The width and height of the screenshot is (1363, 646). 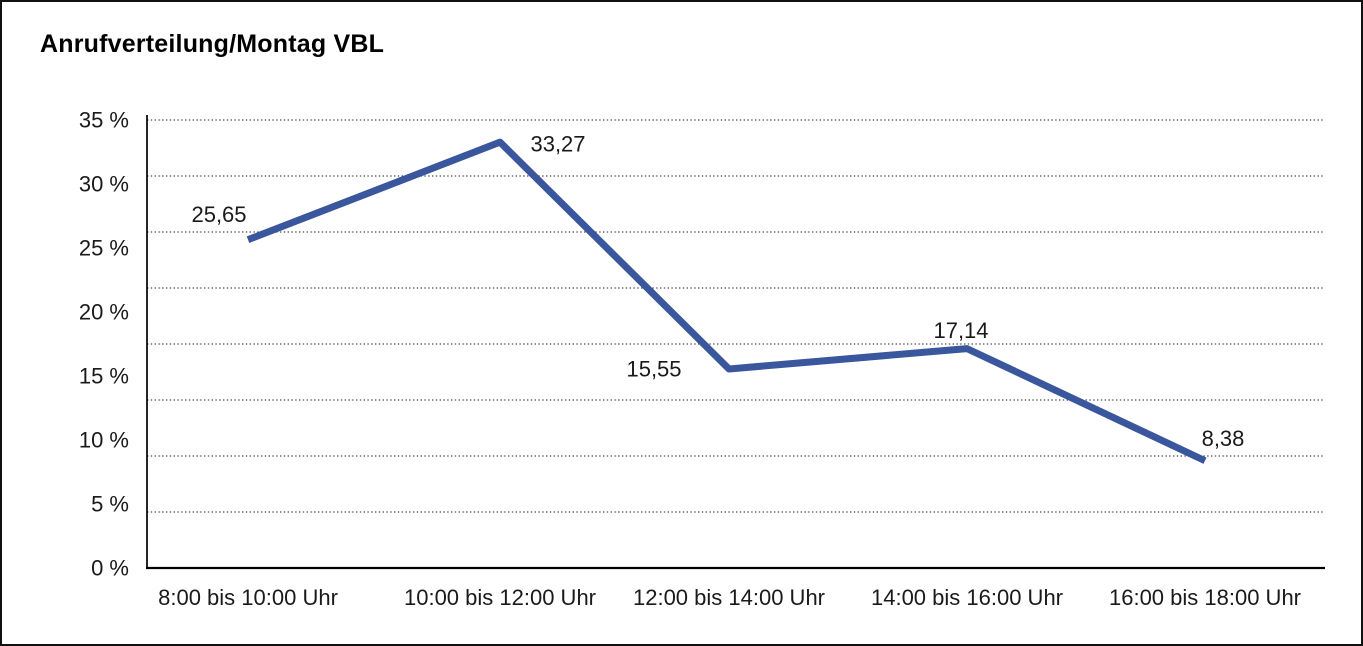 I want to click on y-tick-label: 15 %, so click(x=104, y=376).